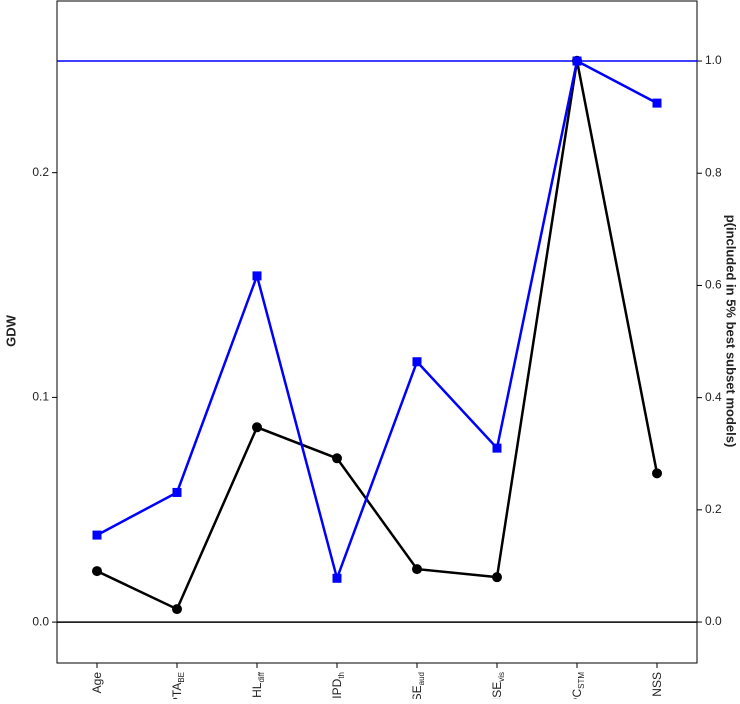 This screenshot has height=704, width=740. What do you see at coordinates (40, 621) in the screenshot?
I see `y-tick-label: 0.0` at bounding box center [40, 621].